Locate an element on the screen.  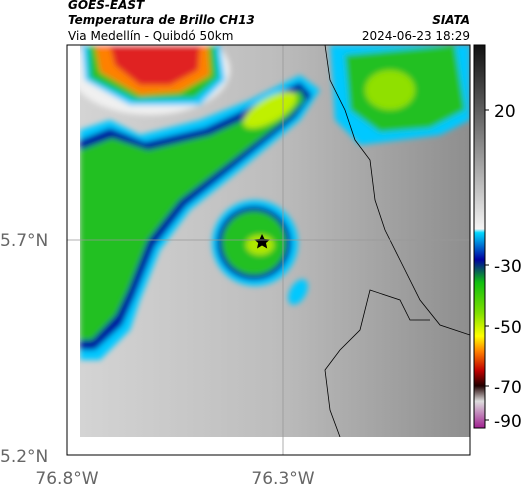
lat-label: 5.7°N is located at coordinates (24, 241).